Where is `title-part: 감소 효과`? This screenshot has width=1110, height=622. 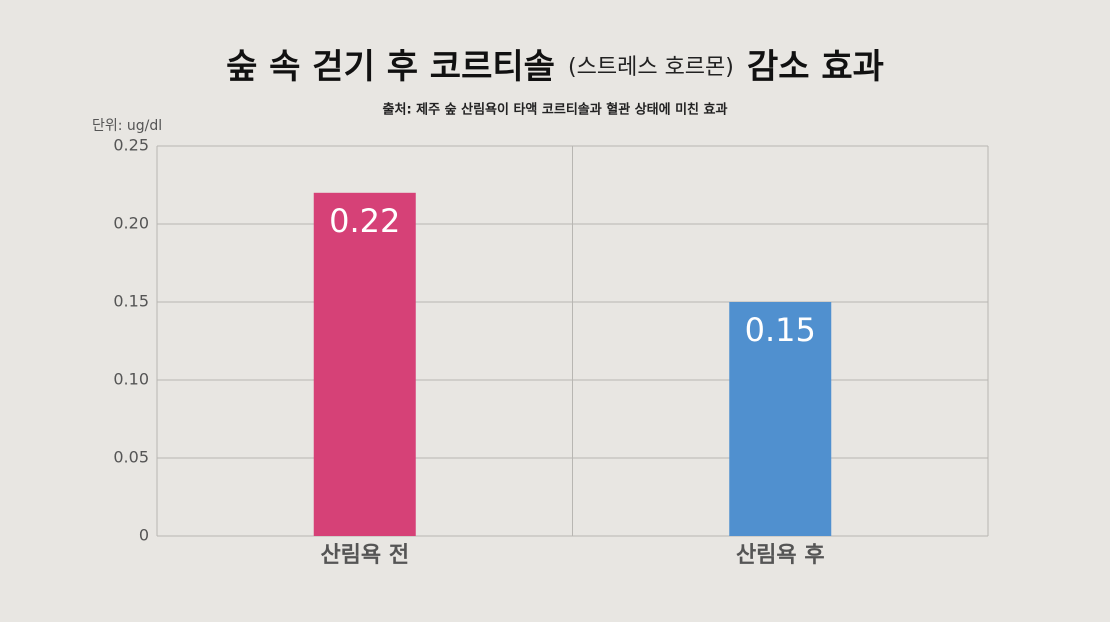
title-part: 감소 효과 is located at coordinates (815, 67).